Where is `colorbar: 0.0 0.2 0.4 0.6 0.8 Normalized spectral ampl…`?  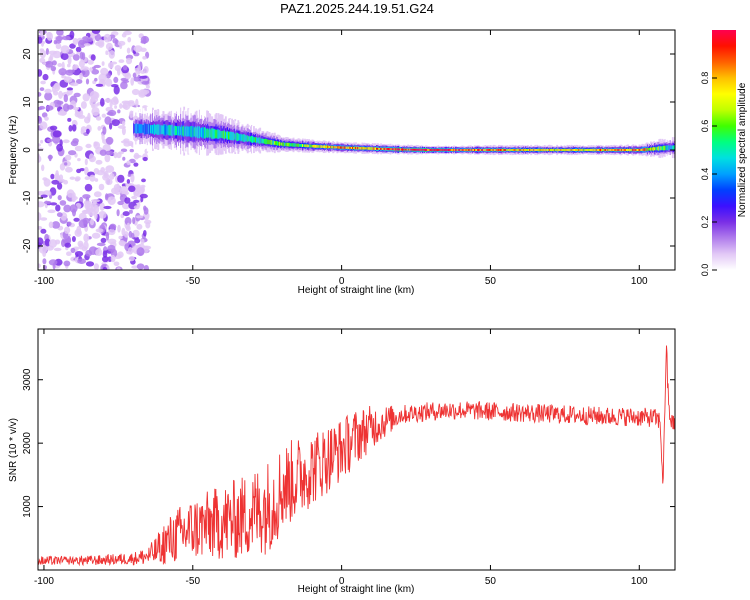
colorbar: 0.0 0.2 0.4 0.6 0.8 Normalized spectral ampl… is located at coordinates (724, 153).